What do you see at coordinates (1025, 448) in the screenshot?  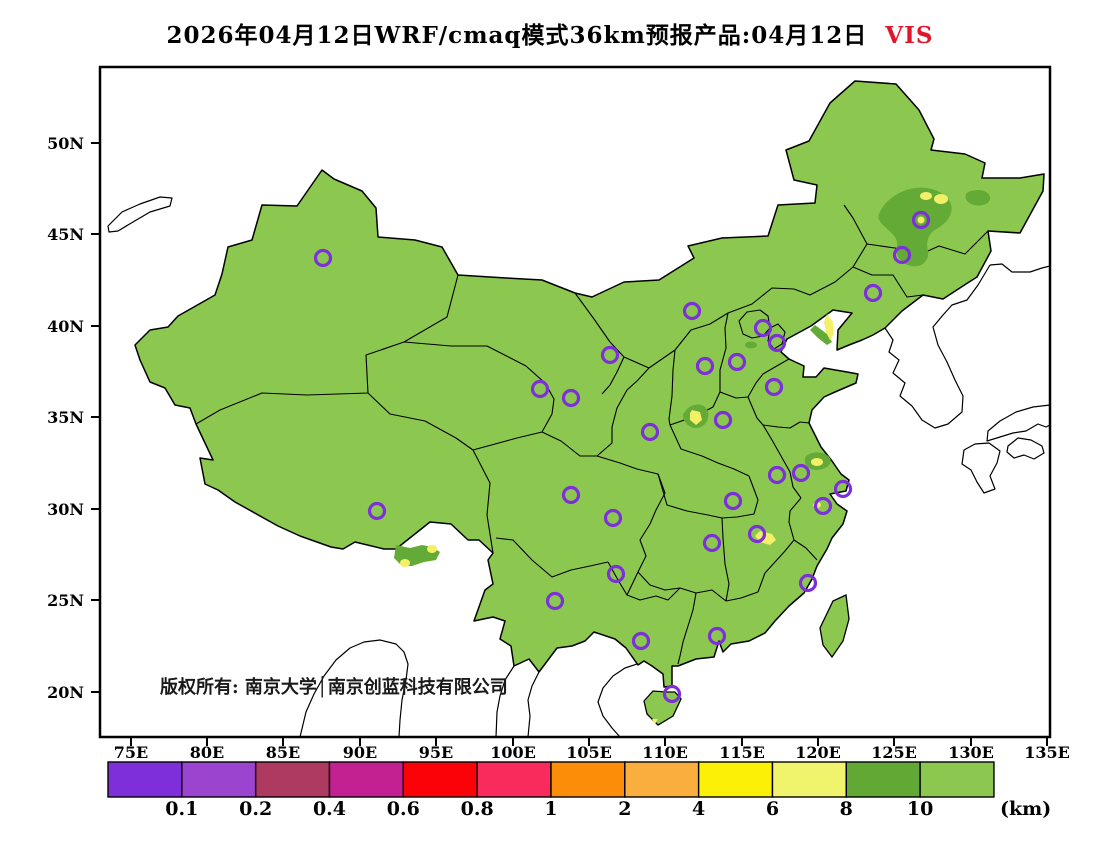 I see `japan-island-b` at bounding box center [1025, 448].